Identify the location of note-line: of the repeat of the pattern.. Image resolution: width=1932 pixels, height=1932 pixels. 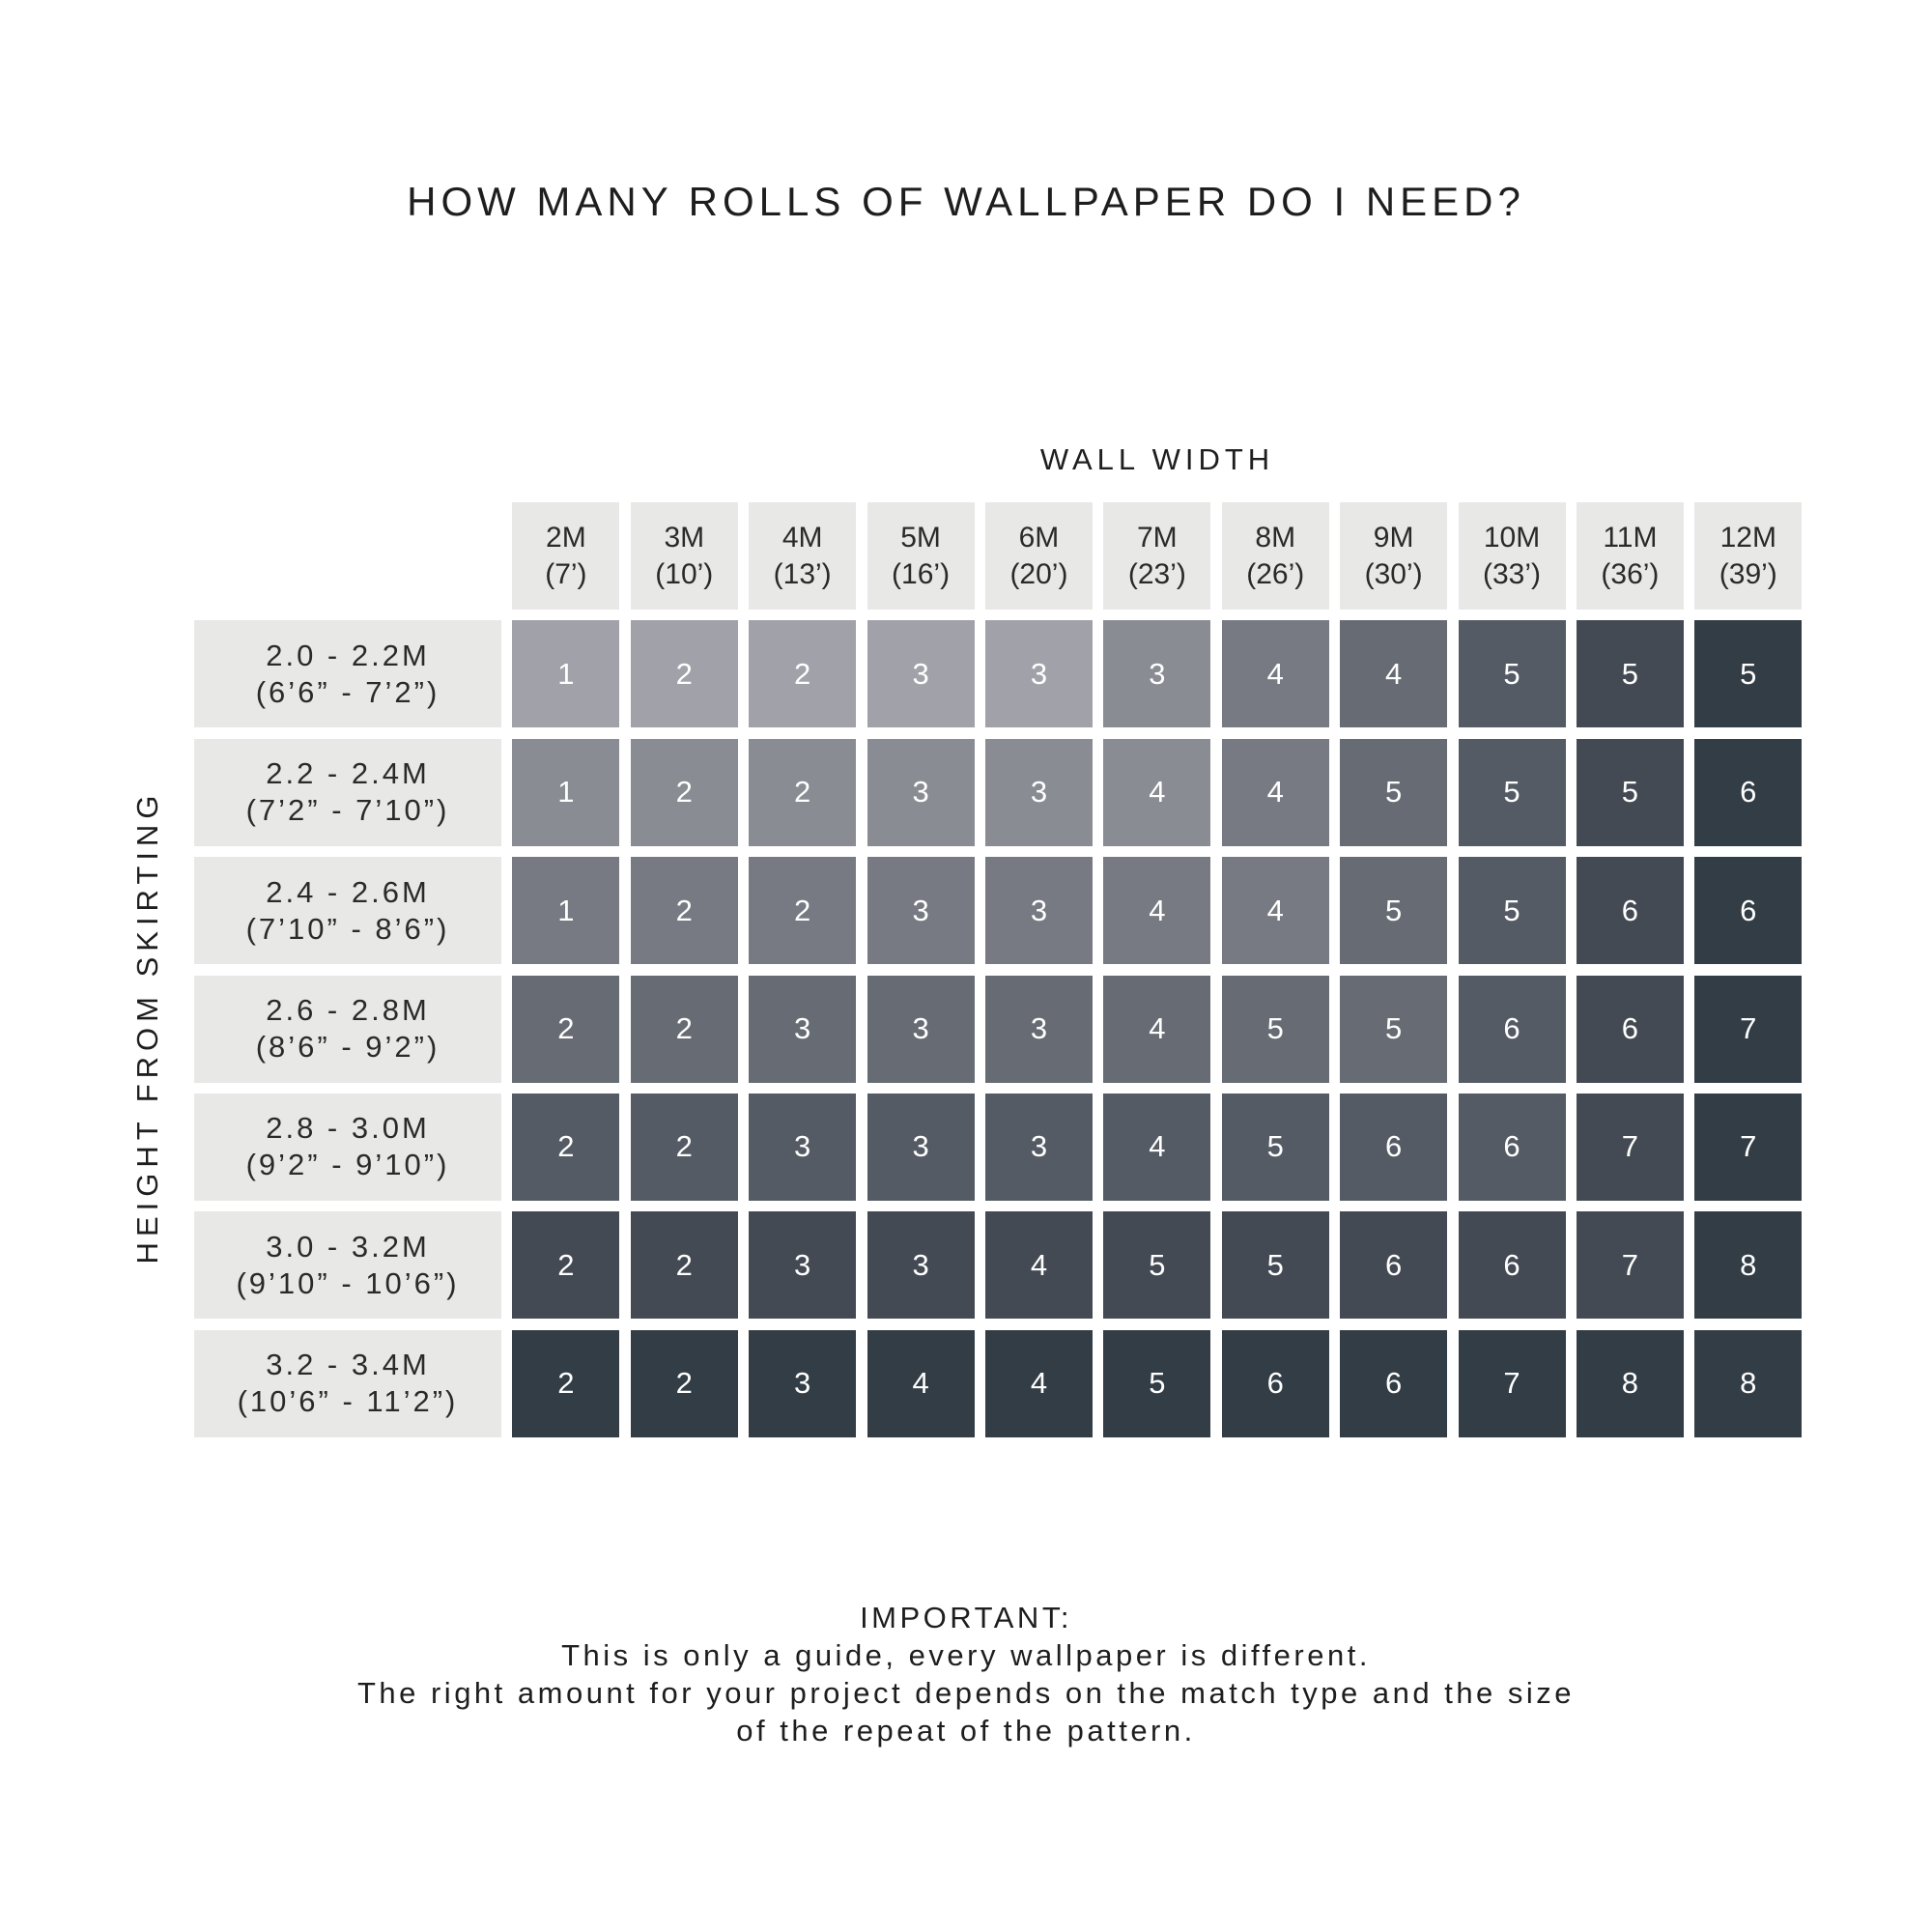
(966, 1730).